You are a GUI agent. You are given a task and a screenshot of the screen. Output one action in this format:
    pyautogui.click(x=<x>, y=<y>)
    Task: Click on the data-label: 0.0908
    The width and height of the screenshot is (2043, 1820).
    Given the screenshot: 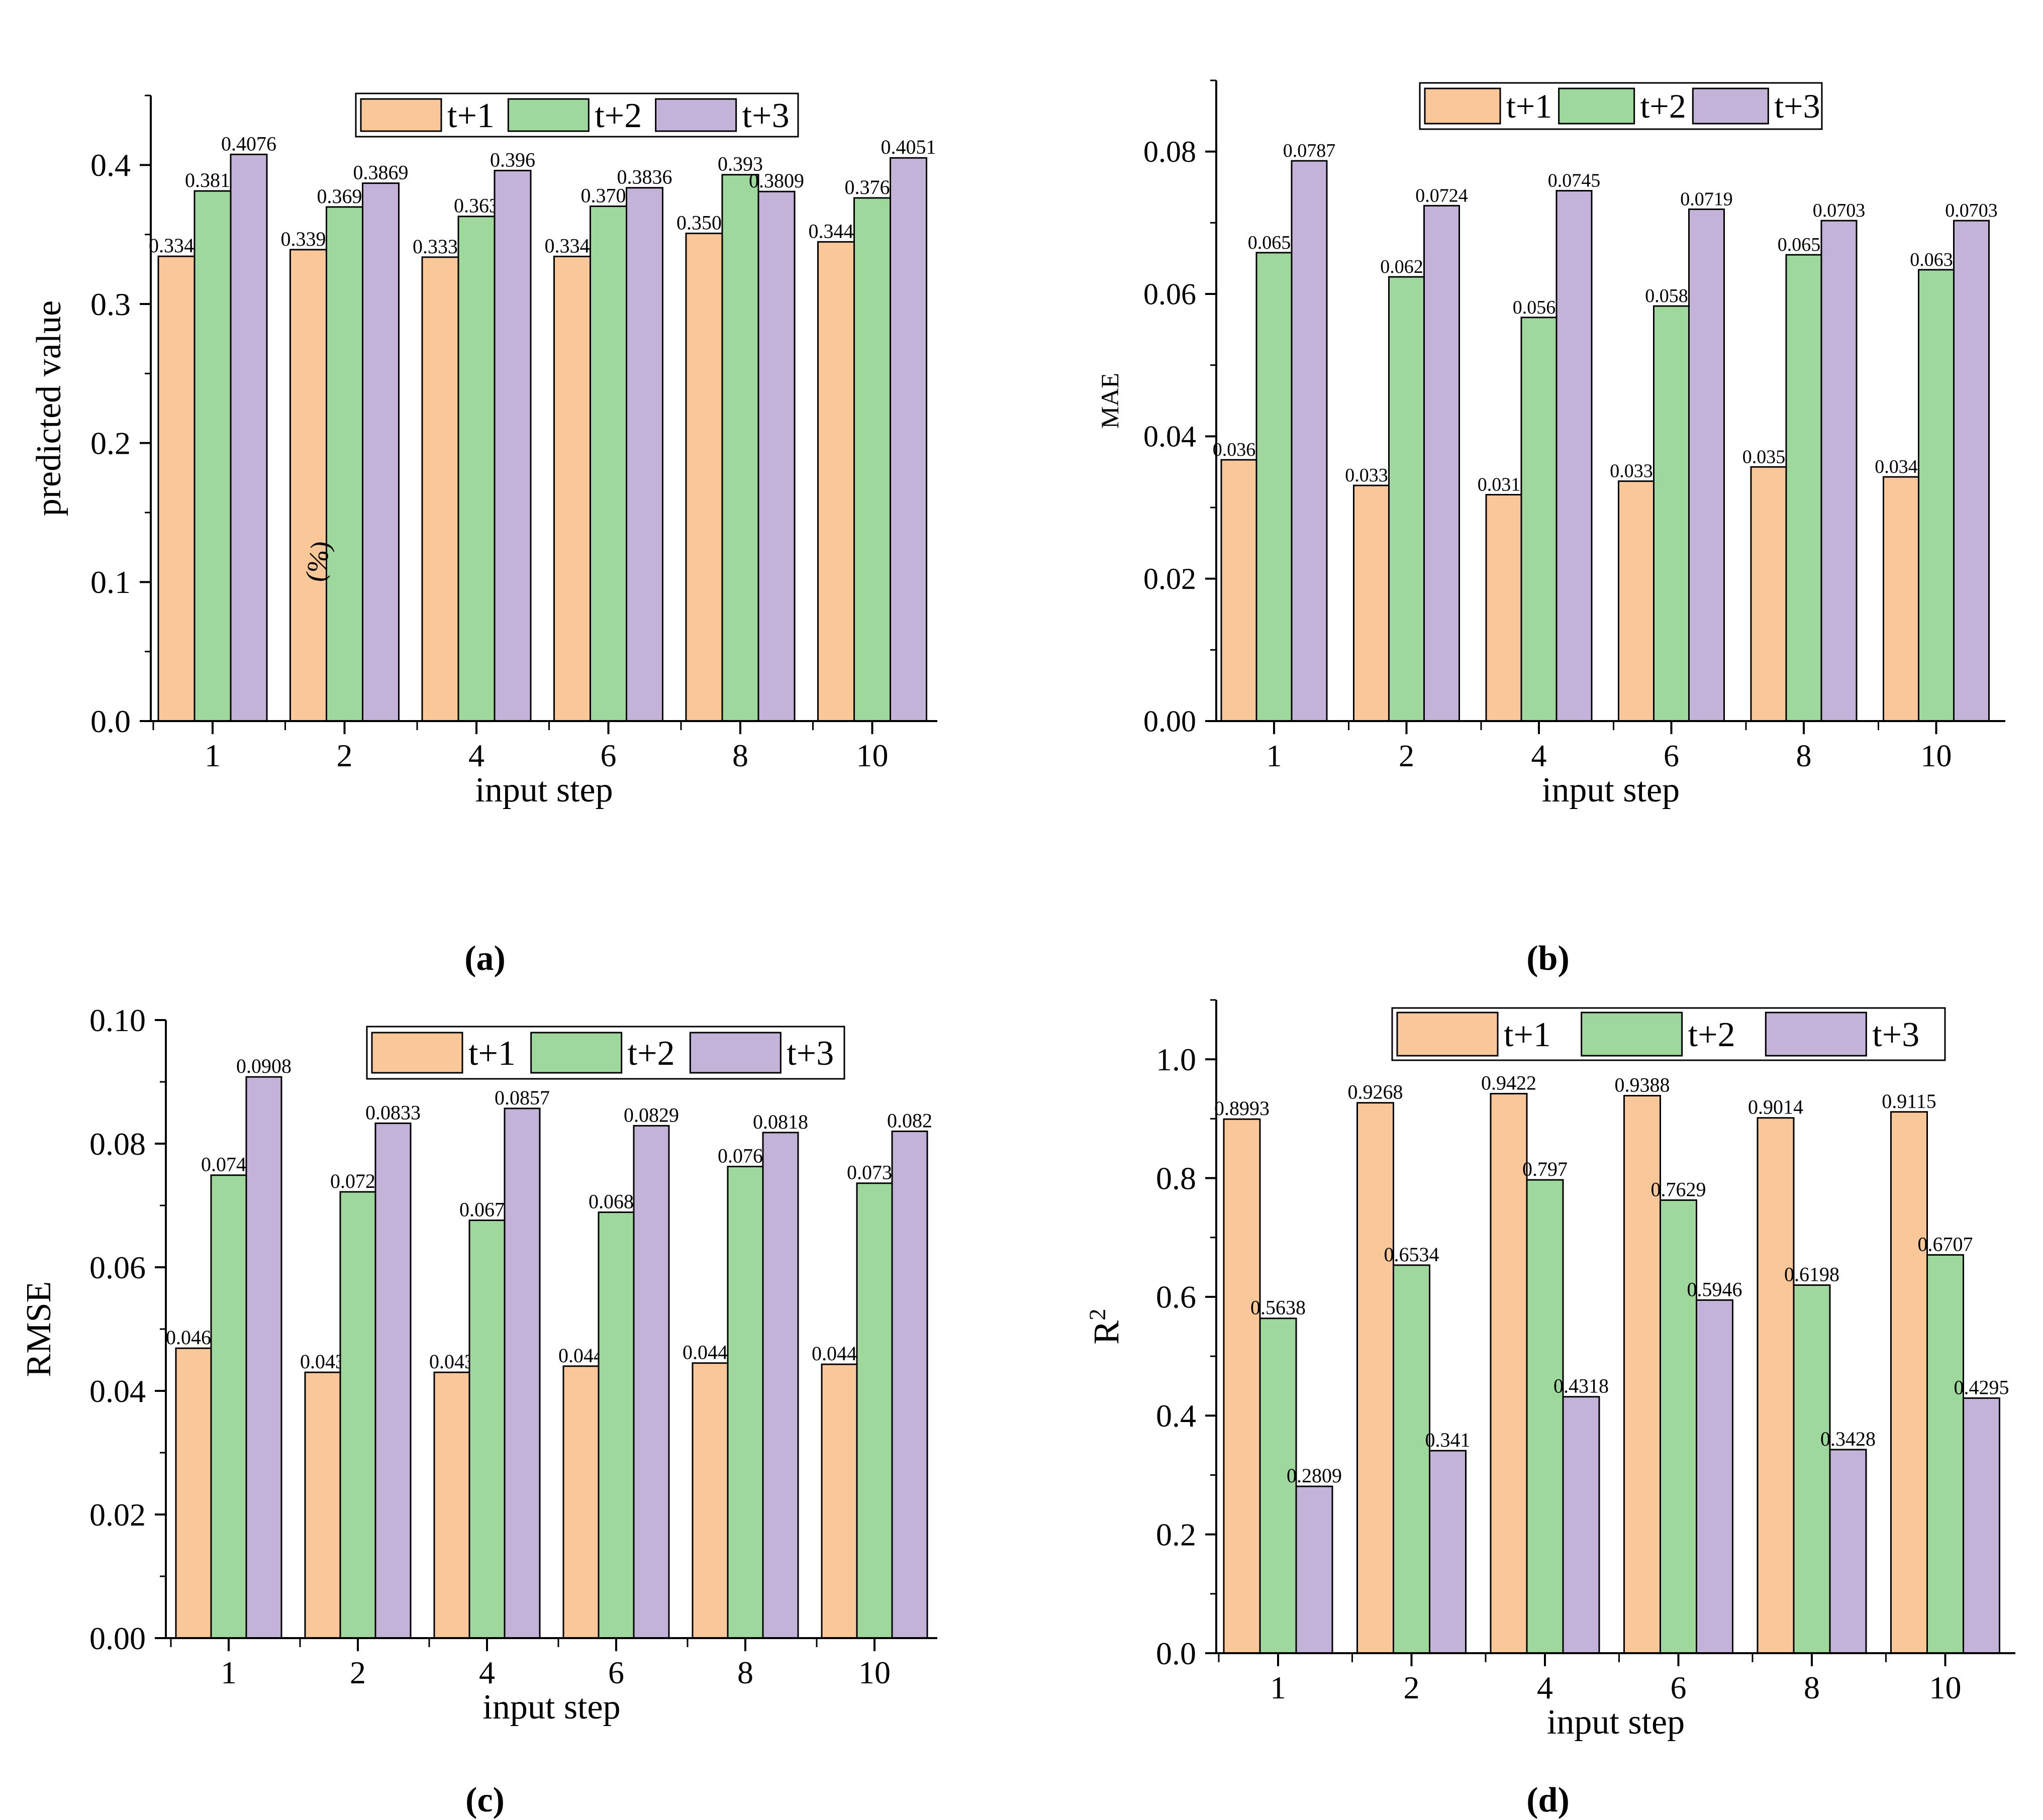 What is the action you would take?
    pyautogui.click(x=263, y=1066)
    